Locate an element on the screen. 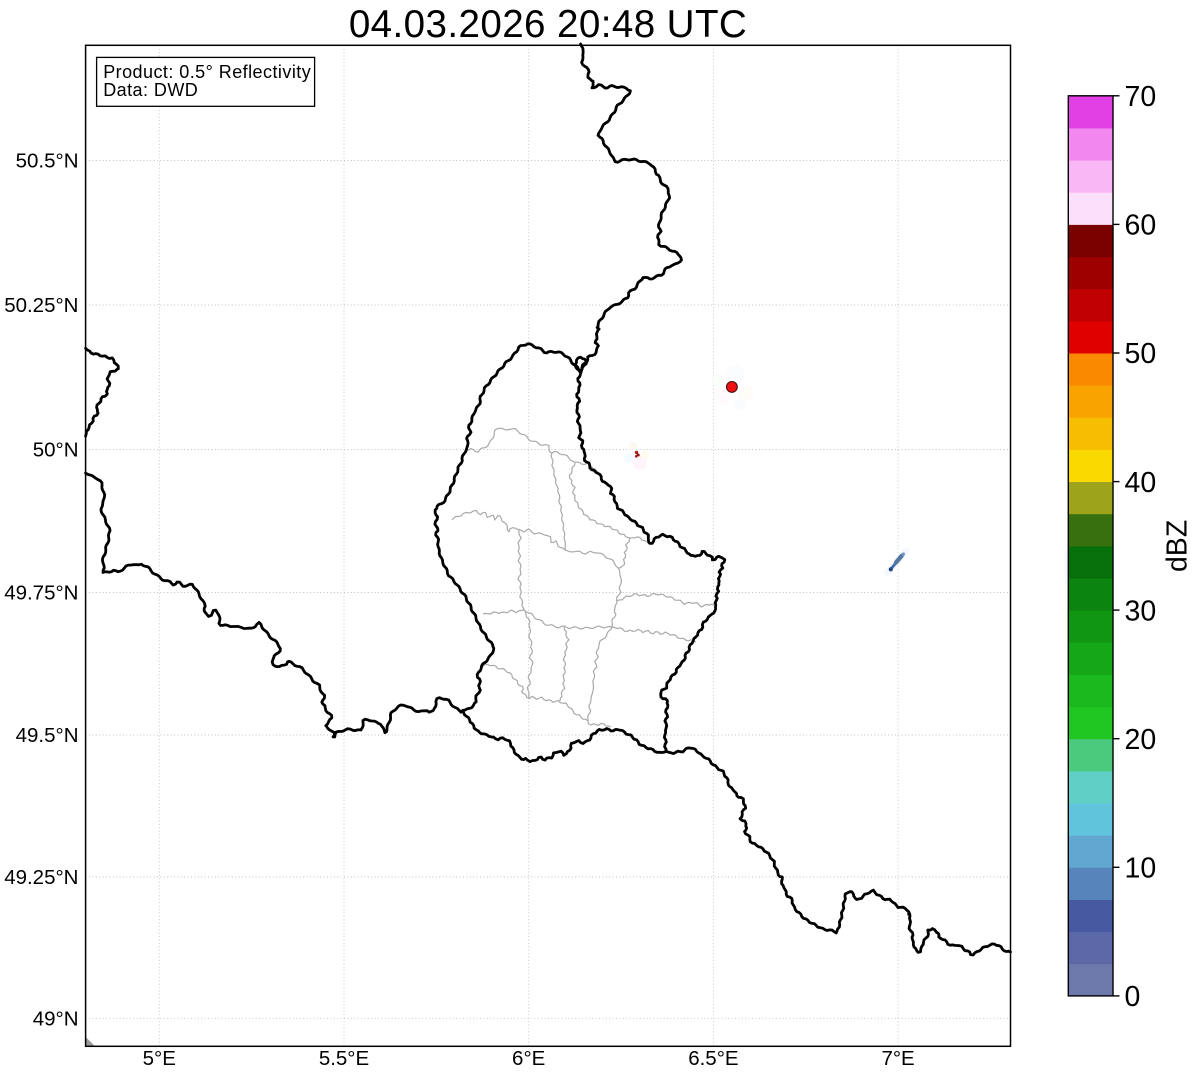 This screenshot has width=1202, height=1081. svg-text: 50.25°N is located at coordinates (41, 305).